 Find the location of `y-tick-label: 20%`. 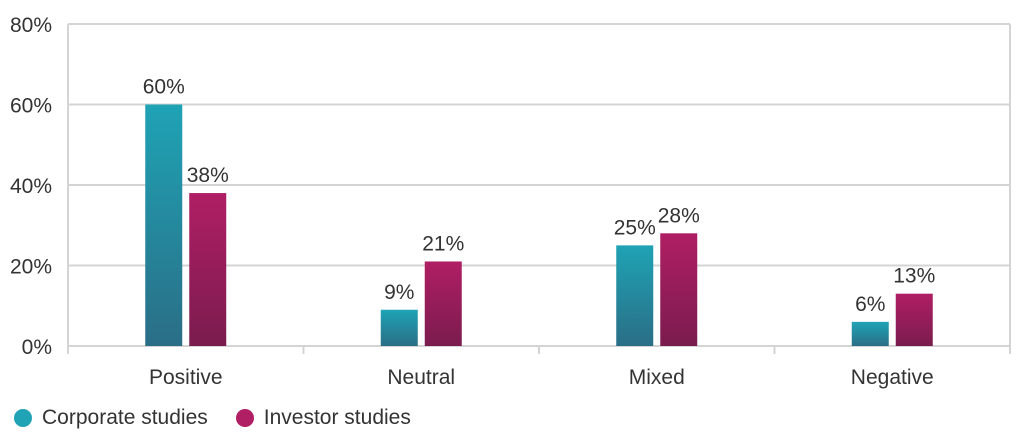

y-tick-label: 20% is located at coordinates (31, 267).